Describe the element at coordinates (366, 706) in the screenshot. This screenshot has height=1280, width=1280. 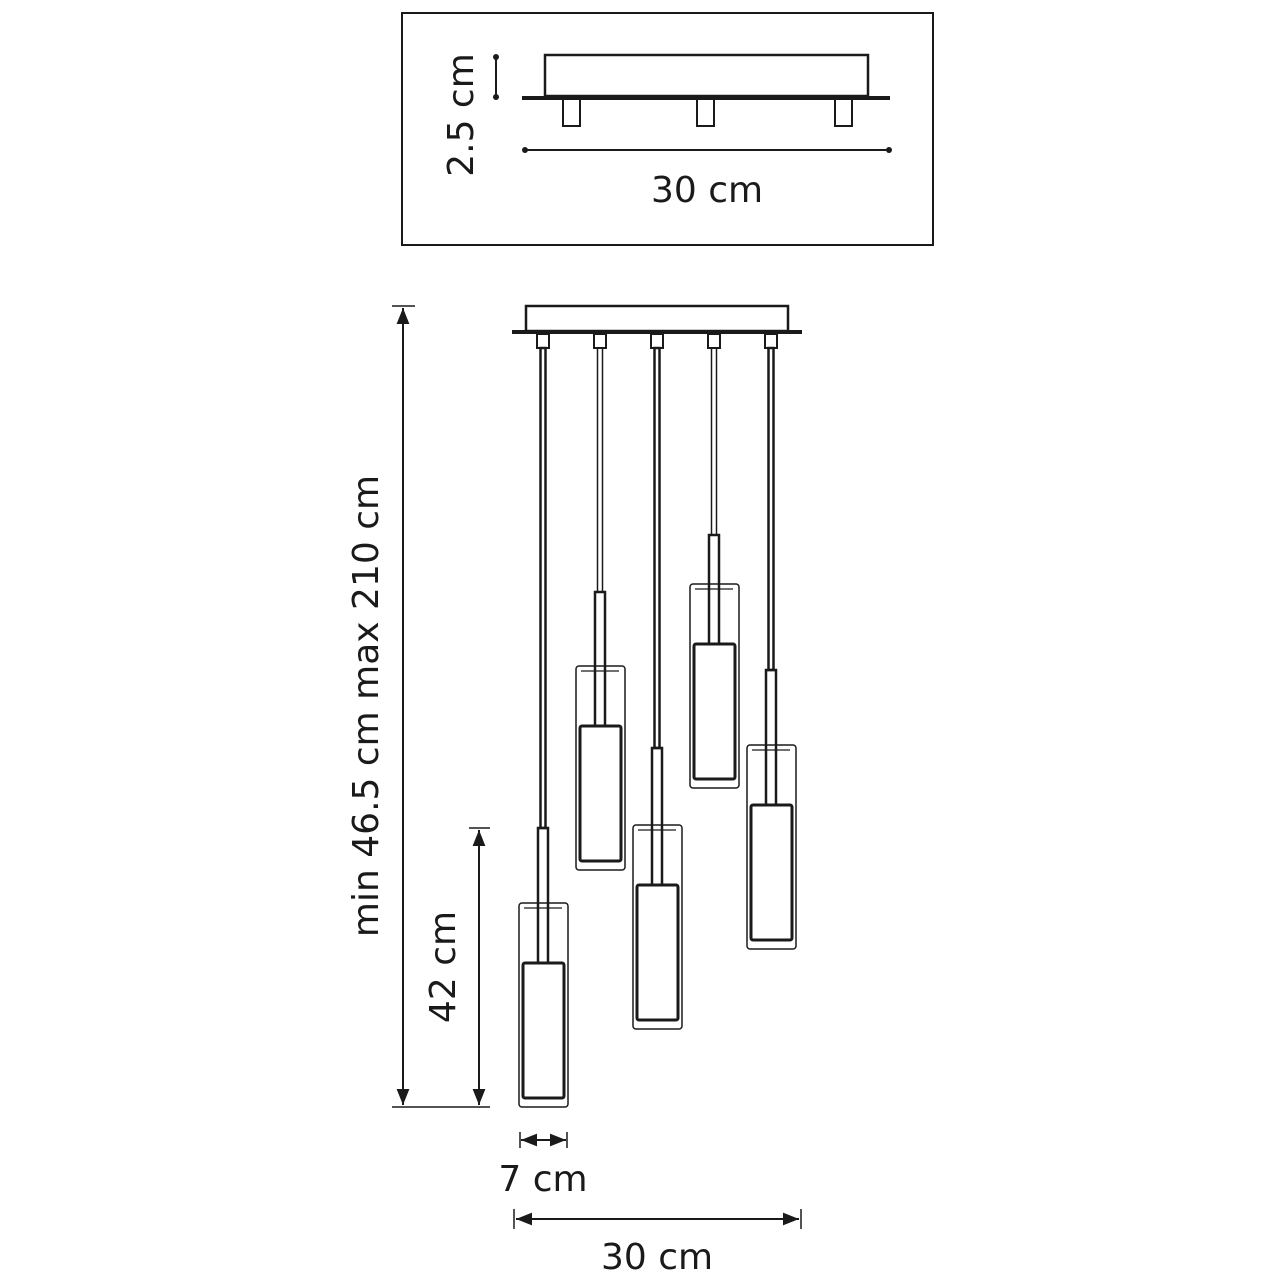
I see `total-height-label: min 46.5 cm max 210 cm` at that location.